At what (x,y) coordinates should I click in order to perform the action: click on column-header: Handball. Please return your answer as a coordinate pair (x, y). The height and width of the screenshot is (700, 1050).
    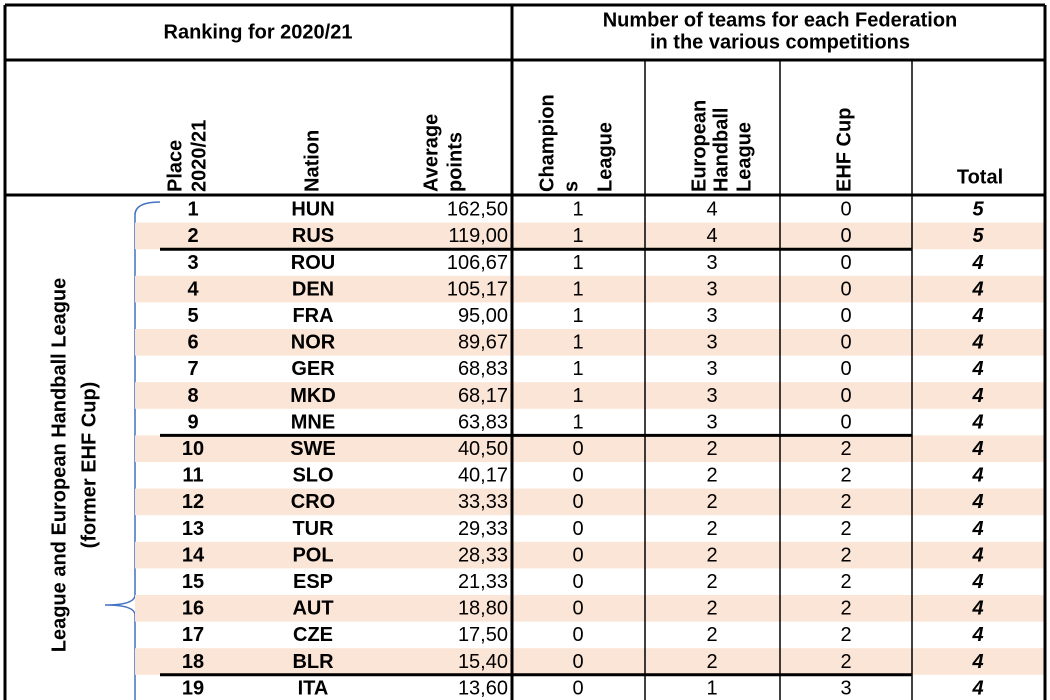
    Looking at the image, I should click on (721, 150).